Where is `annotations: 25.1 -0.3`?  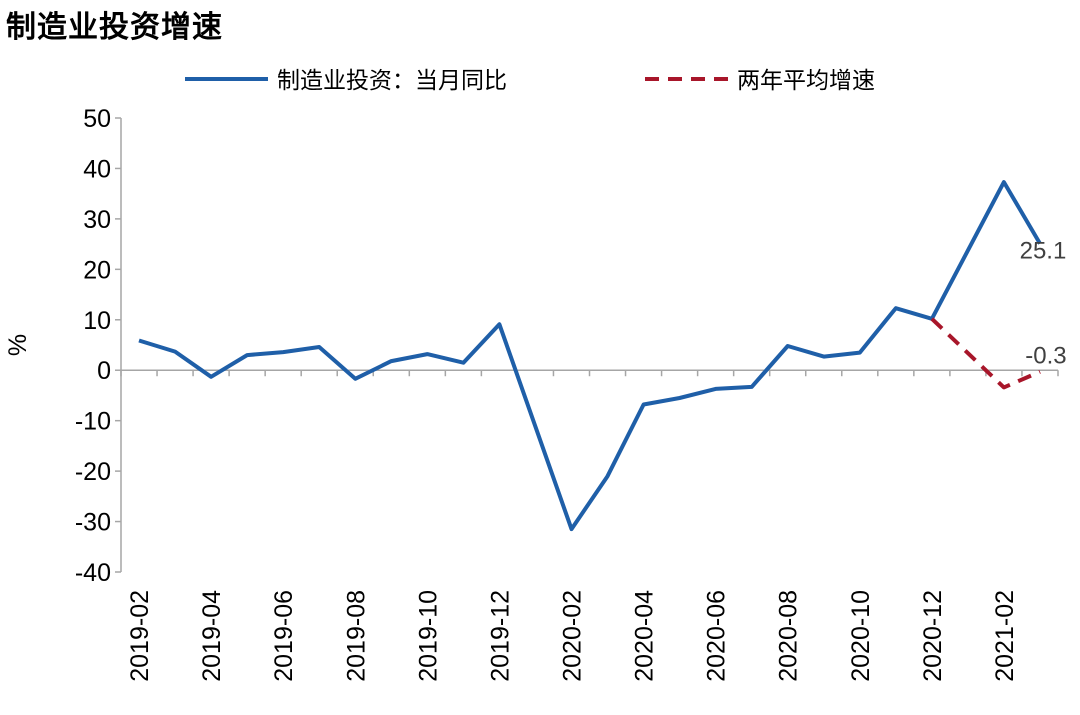 annotations: 25.1 -0.3 is located at coordinates (1043, 304).